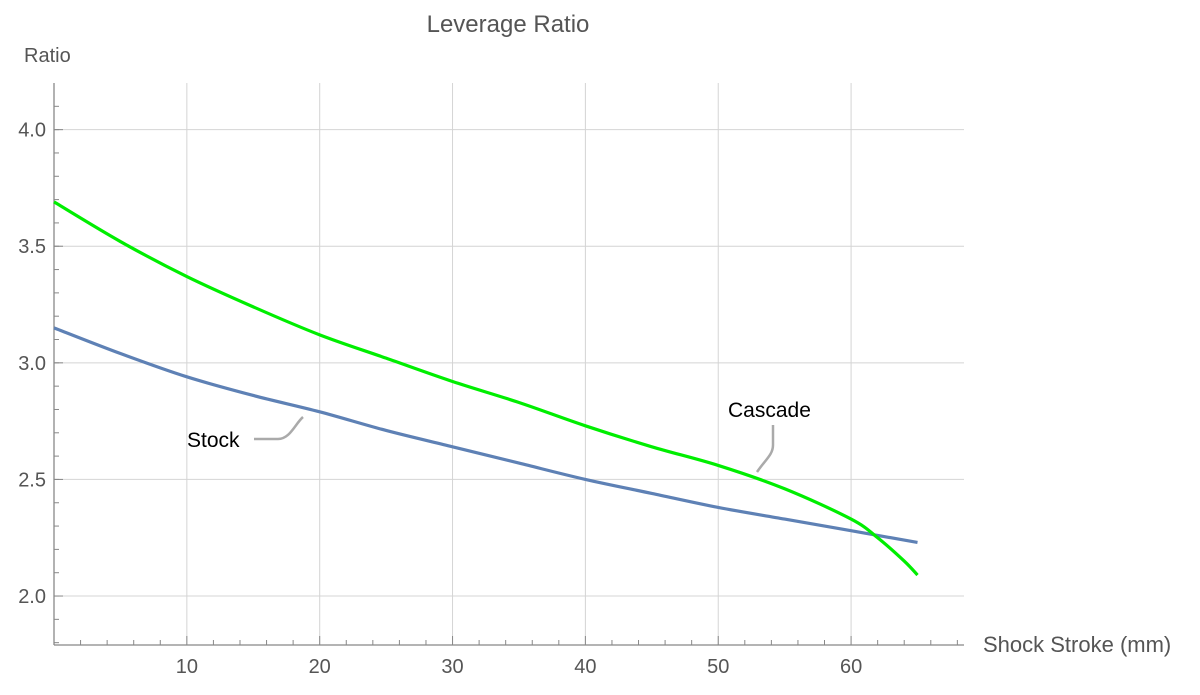 The image size is (1200, 695). I want to click on x-axis-label: Shock Stroke (mm), so click(1077, 644).